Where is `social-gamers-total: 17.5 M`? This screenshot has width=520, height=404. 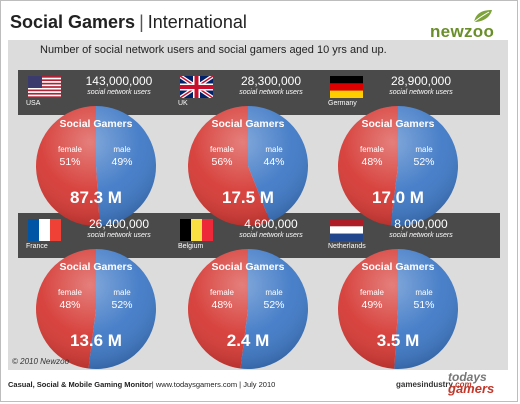
social-gamers-total: 17.5 M is located at coordinates (248, 197).